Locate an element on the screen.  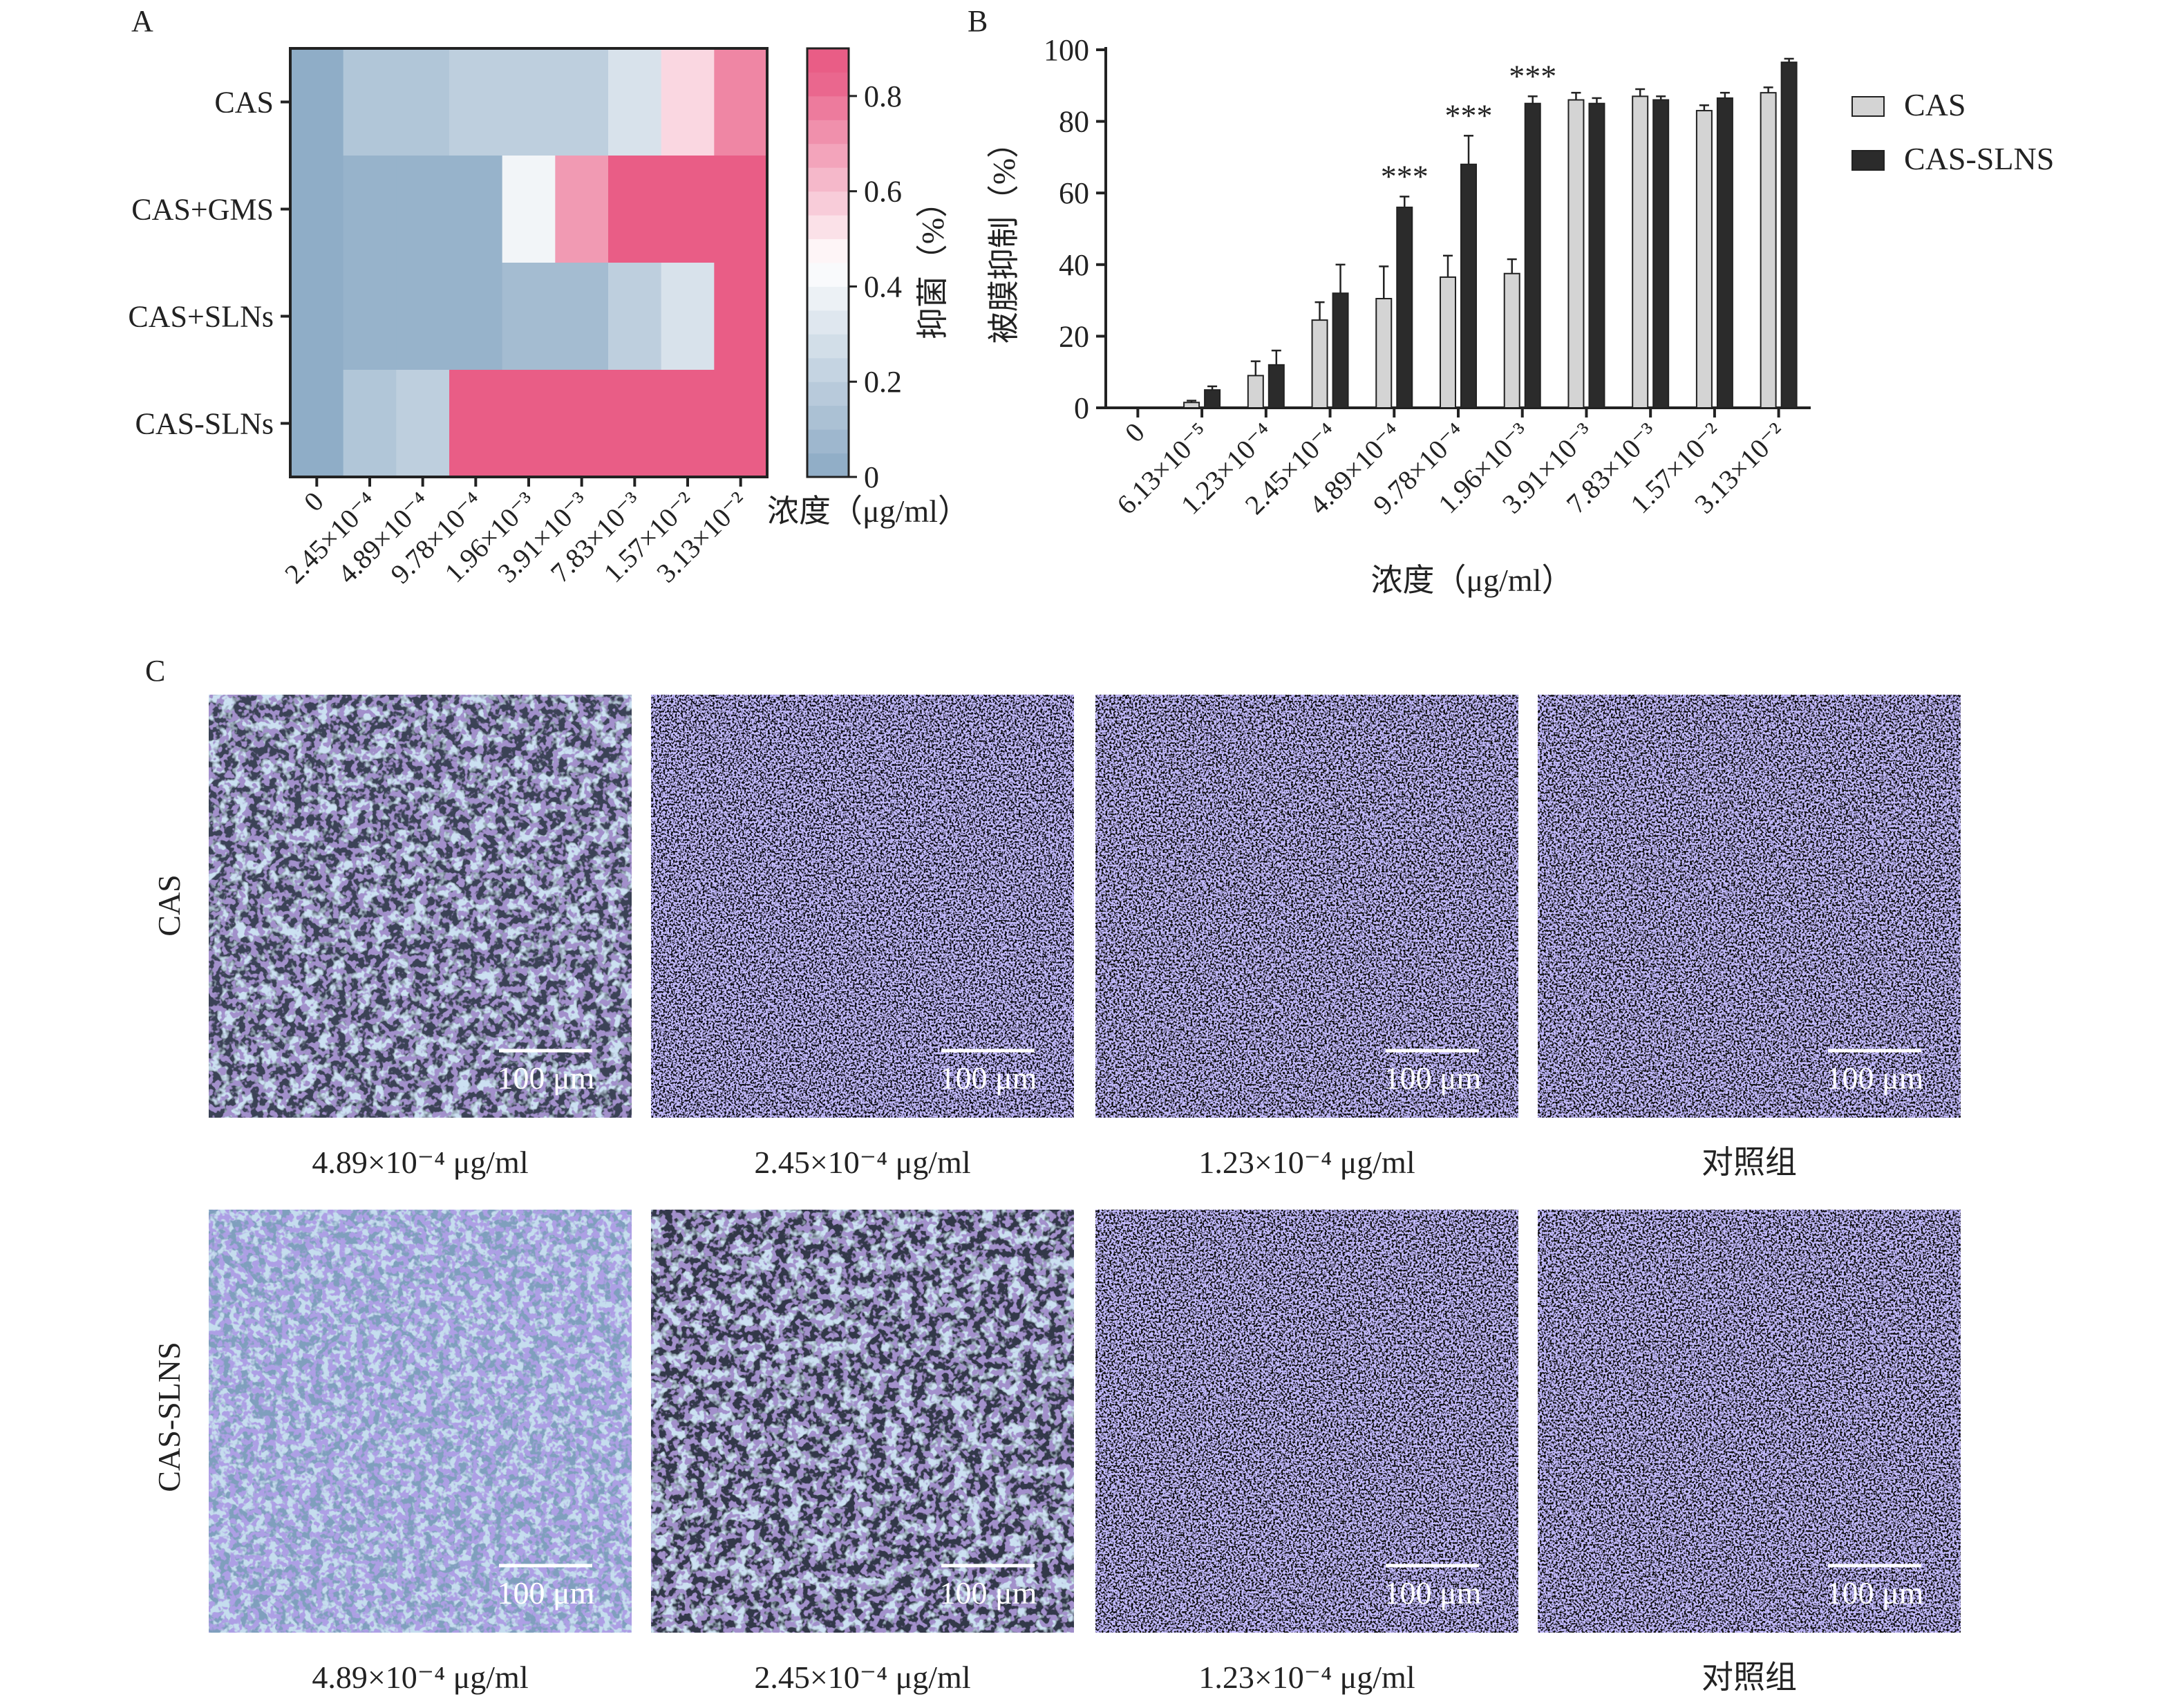
bar-y-tick-label: 100 is located at coordinates (1066, 50).